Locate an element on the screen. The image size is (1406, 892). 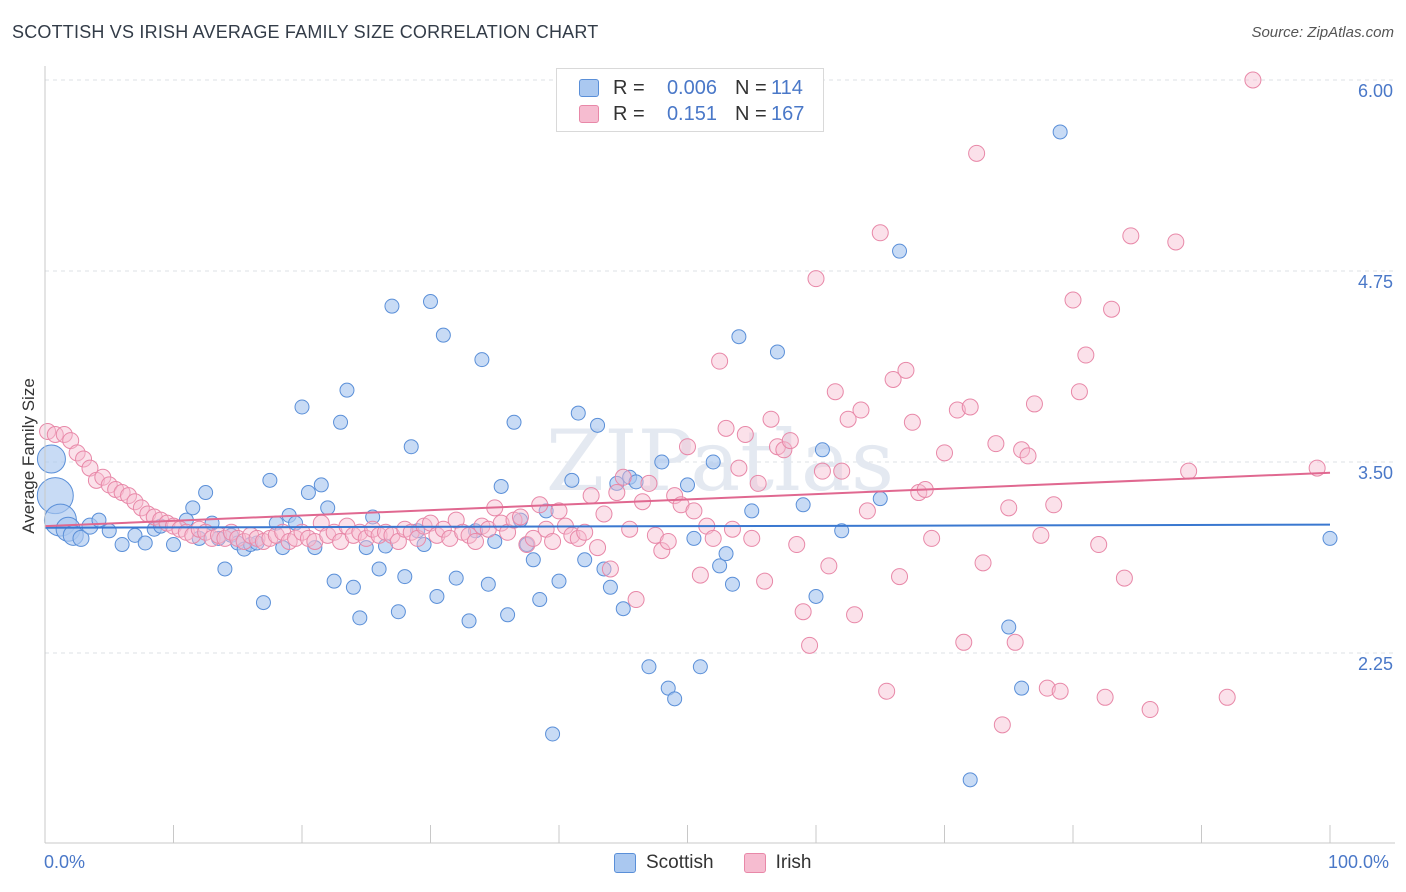
legend-n-value: 114 is located at coordinates (787, 87).